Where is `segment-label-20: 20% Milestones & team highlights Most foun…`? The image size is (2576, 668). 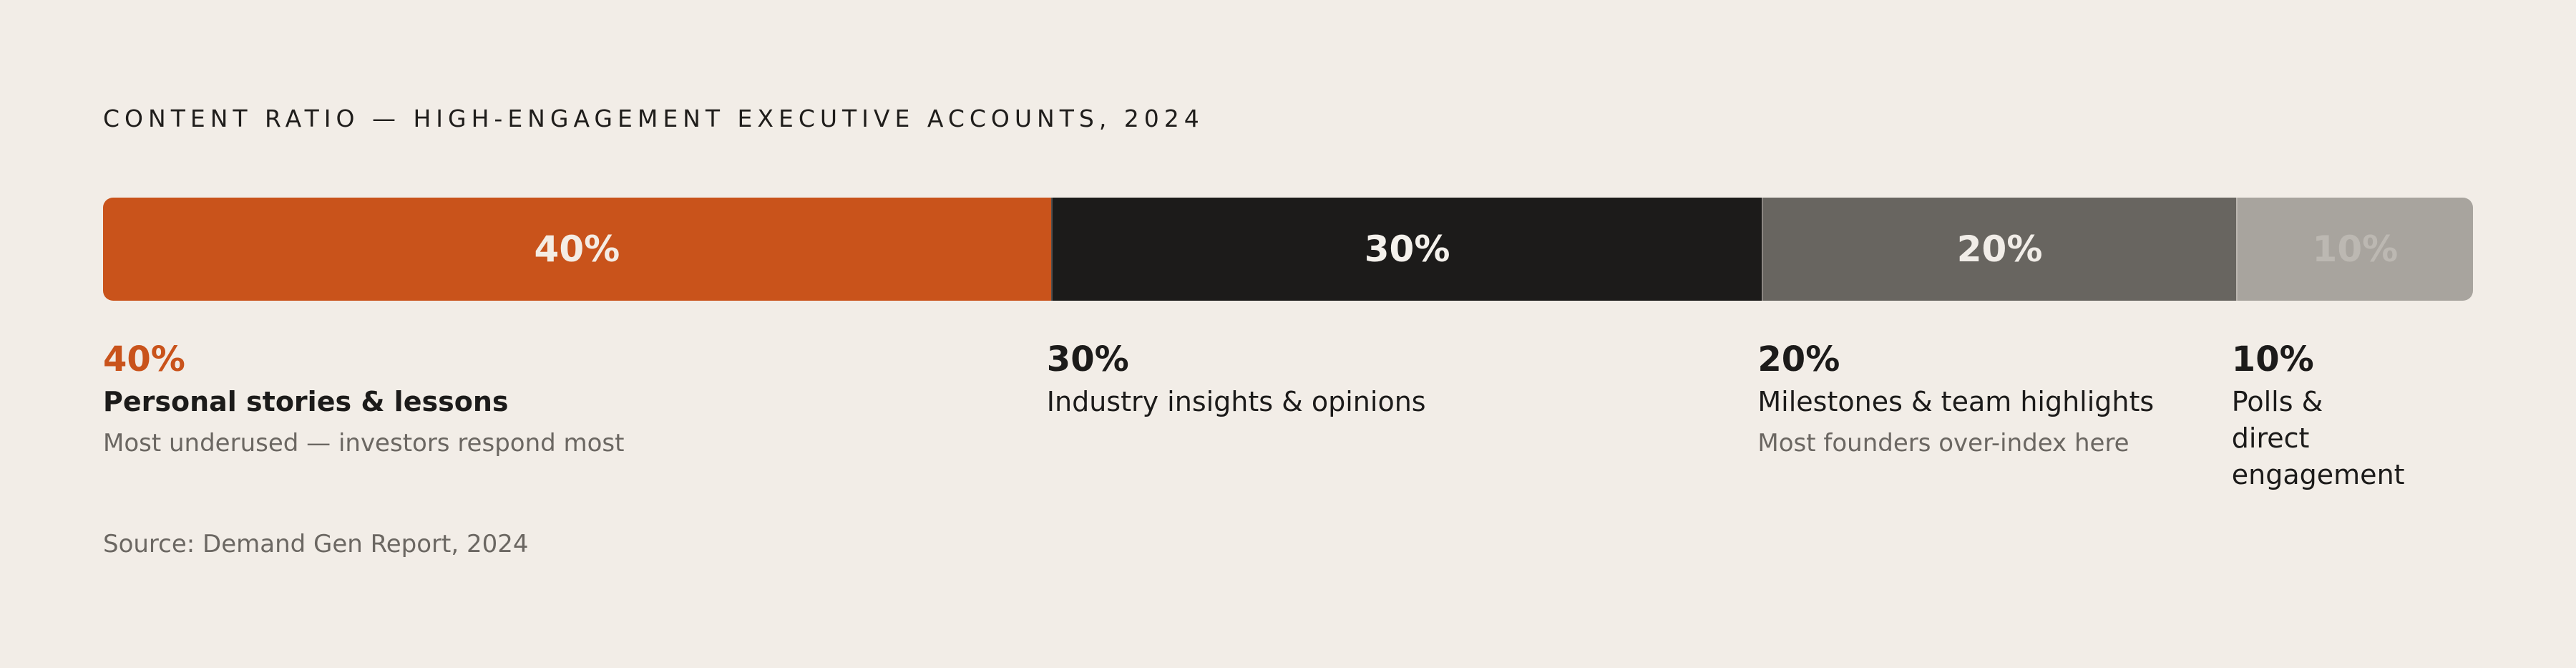
segment-label-20: 20% Milestones & team highlights Most foun… is located at coordinates (1979, 399).